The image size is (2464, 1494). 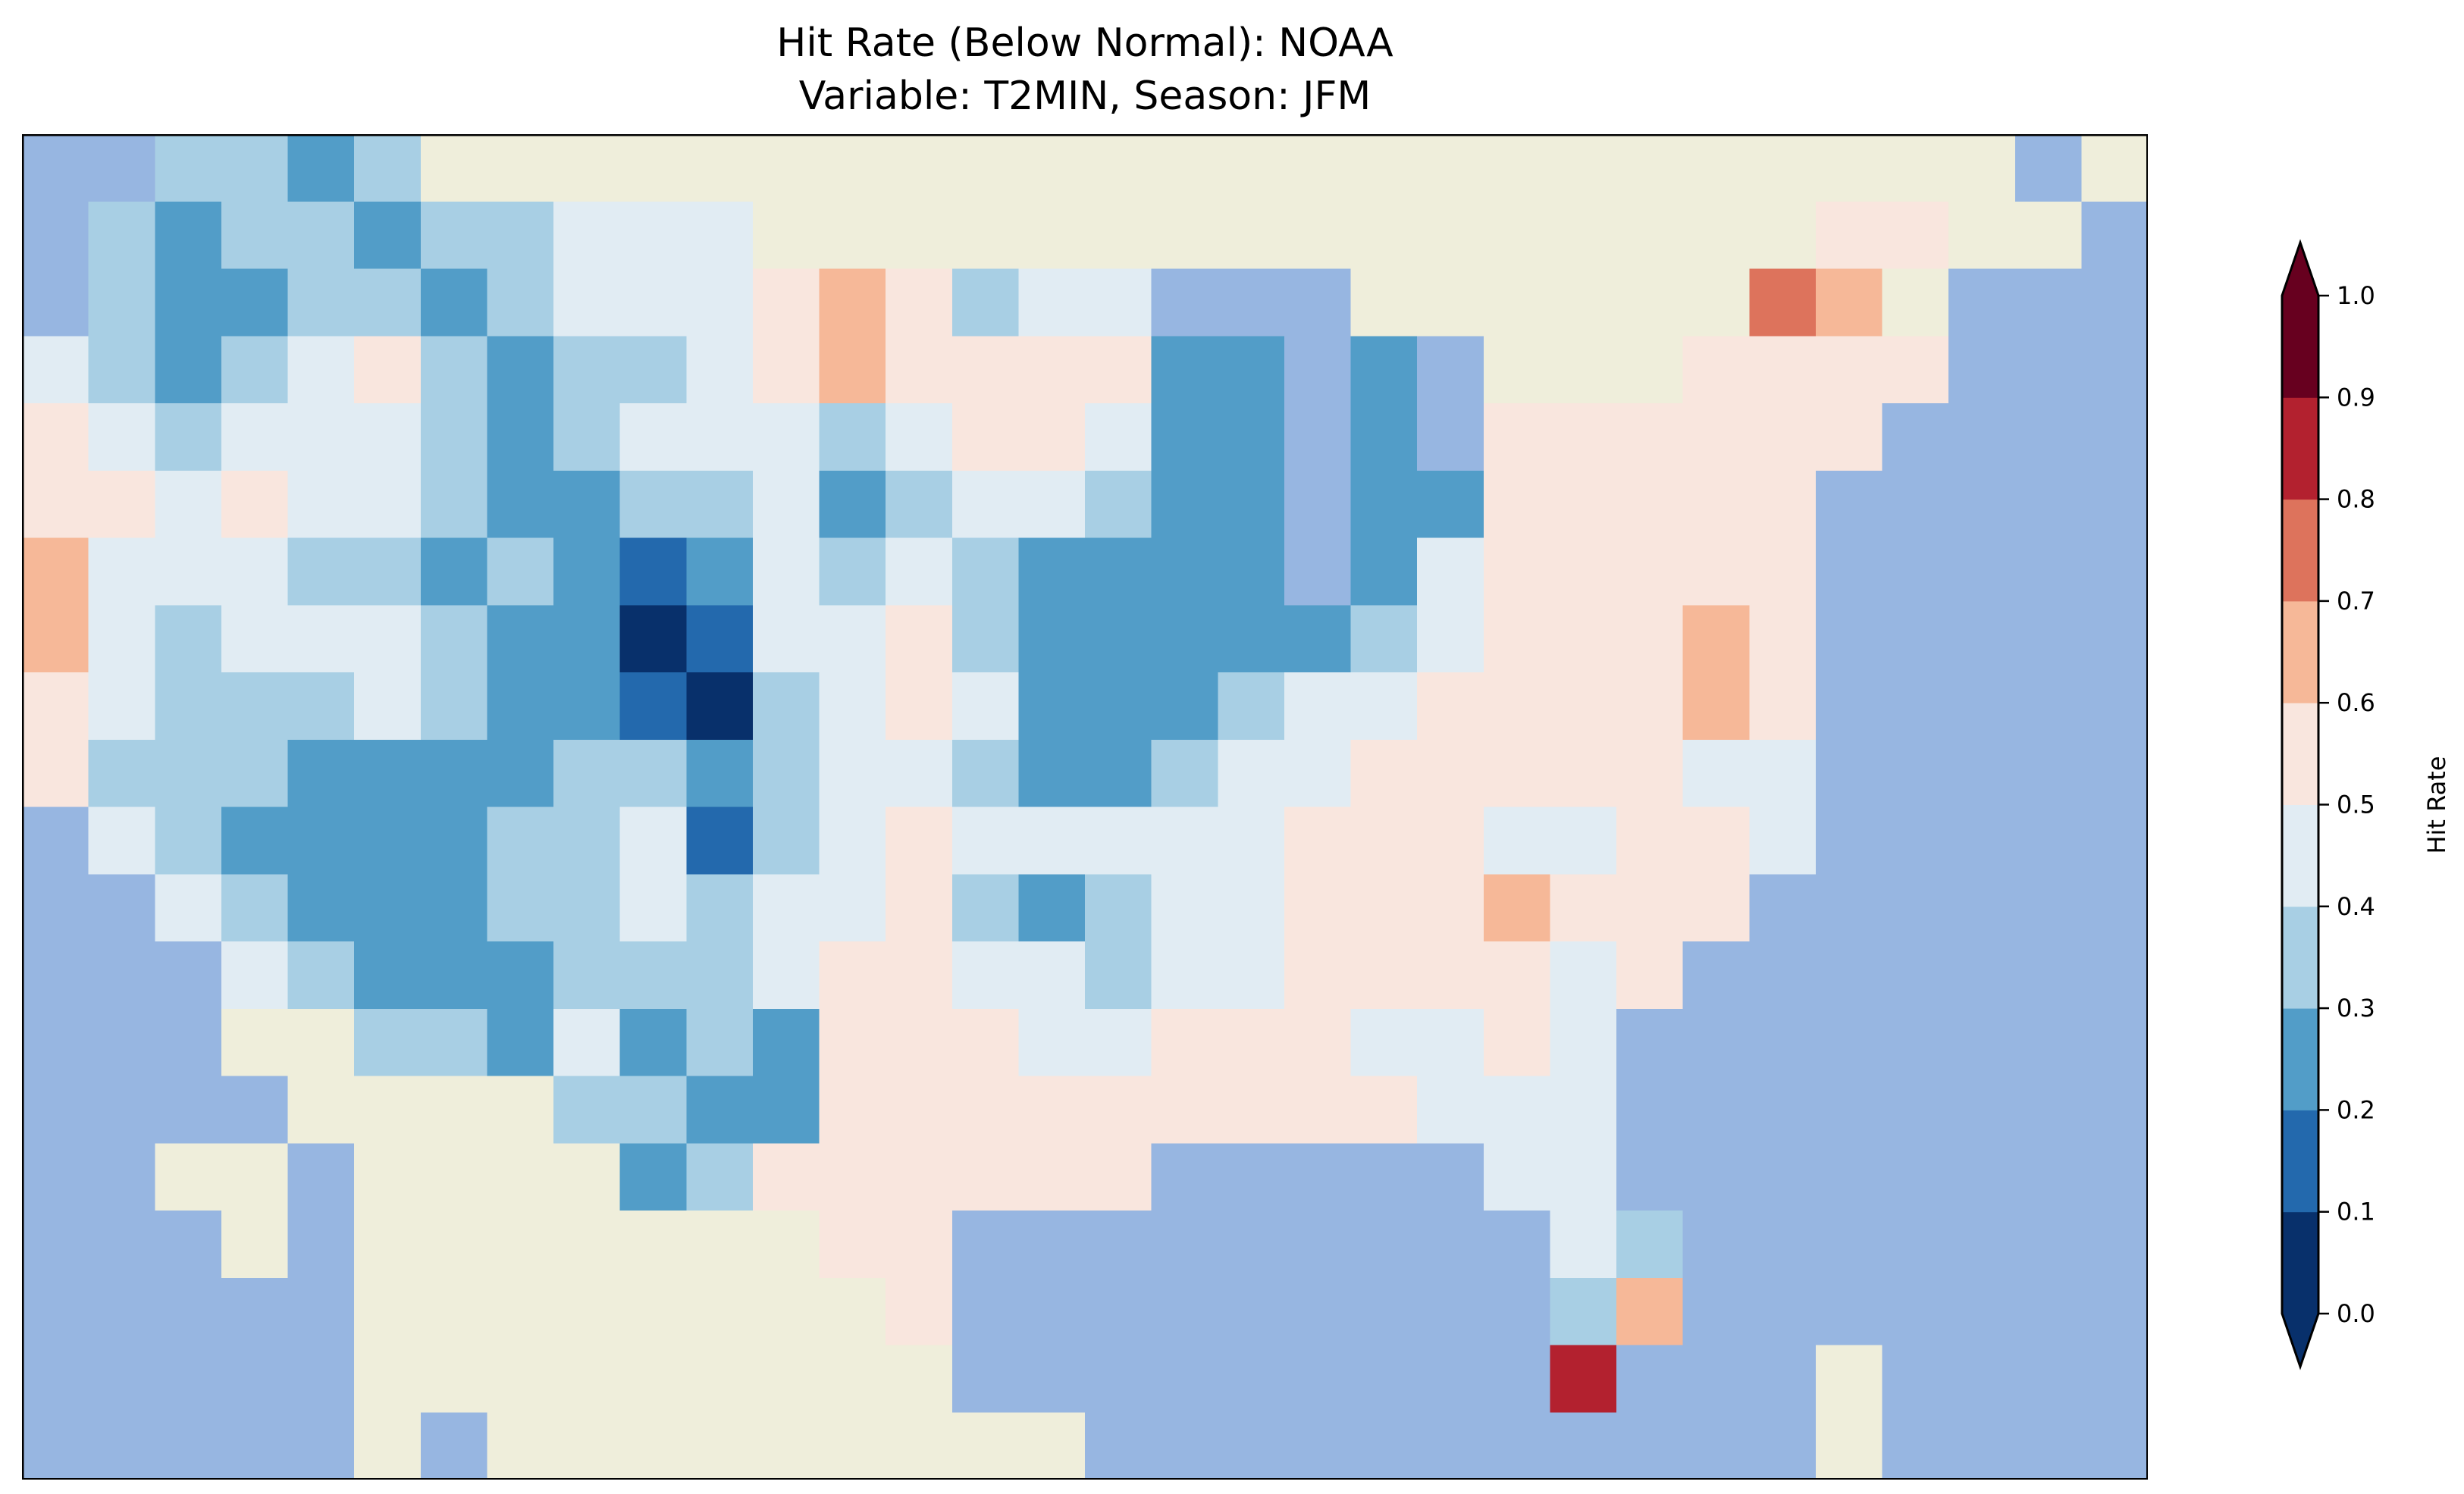 I want to click on colorbar-ticks: 0.0 0.1 0.2 0.3 0.4 0.5 0.6 0.7 0.8 0.9 1.0, so click(x=2347, y=804).